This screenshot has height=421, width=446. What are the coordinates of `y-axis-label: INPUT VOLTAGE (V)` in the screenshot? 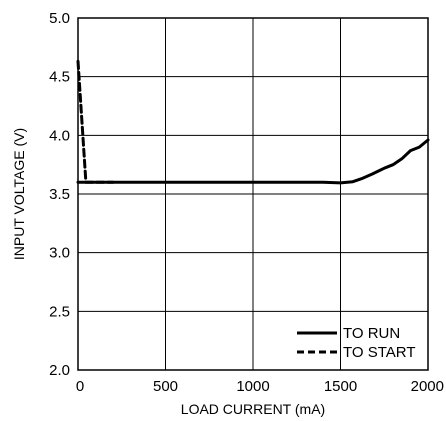 It's located at (19, 194).